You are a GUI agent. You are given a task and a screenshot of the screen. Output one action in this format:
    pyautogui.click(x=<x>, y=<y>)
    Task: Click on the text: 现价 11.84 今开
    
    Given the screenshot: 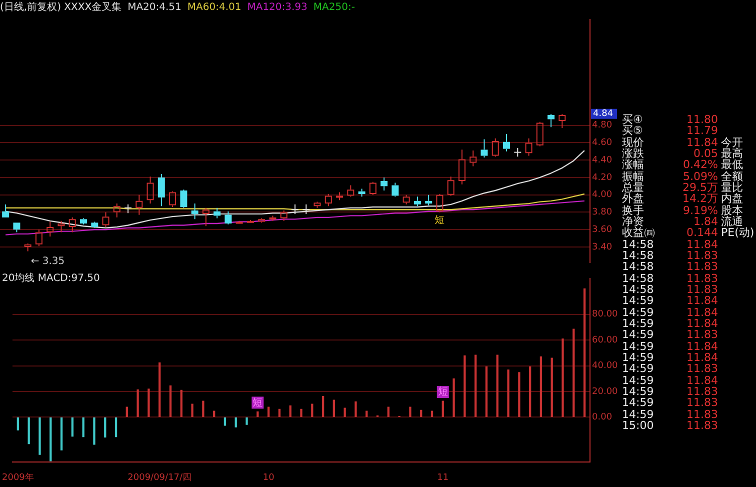 What is the action you would take?
    pyautogui.click(x=682, y=142)
    